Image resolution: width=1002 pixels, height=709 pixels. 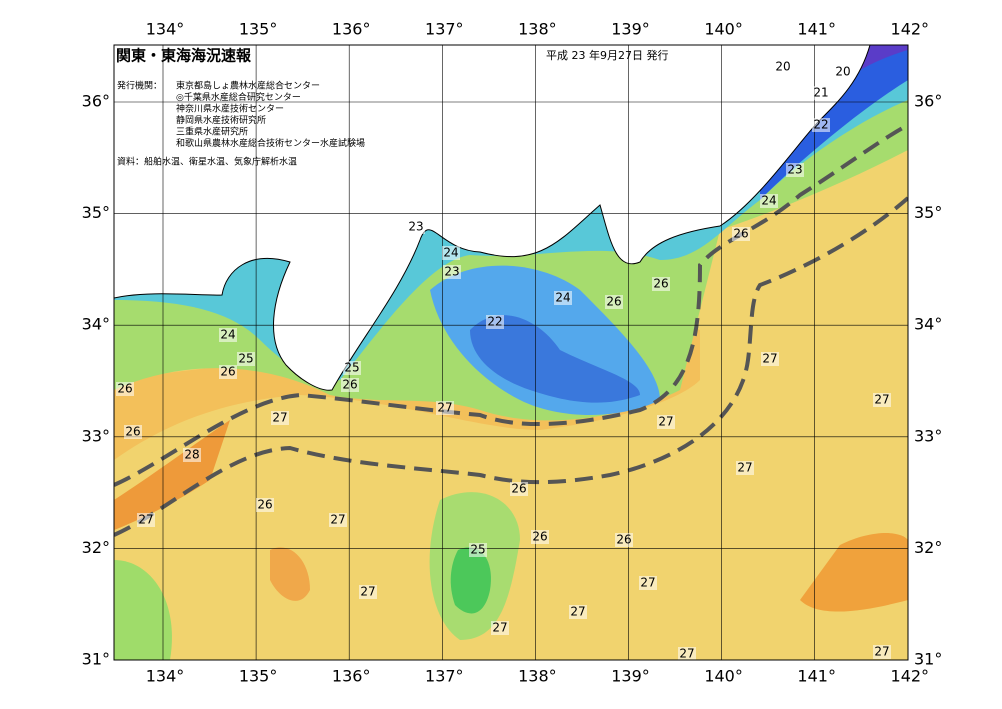 What do you see at coordinates (351, 368) in the screenshot?
I see `contour-label: 25` at bounding box center [351, 368].